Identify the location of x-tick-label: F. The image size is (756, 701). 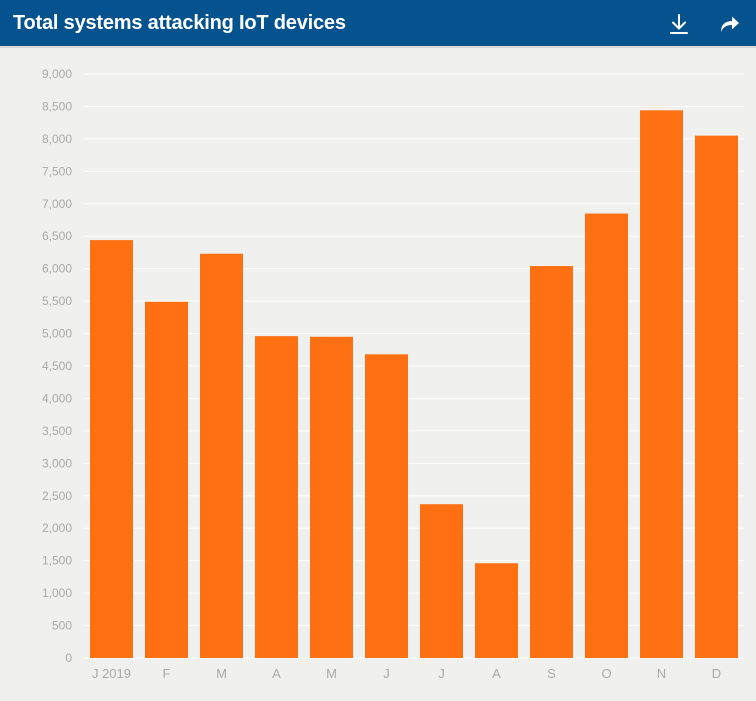
(167, 673).